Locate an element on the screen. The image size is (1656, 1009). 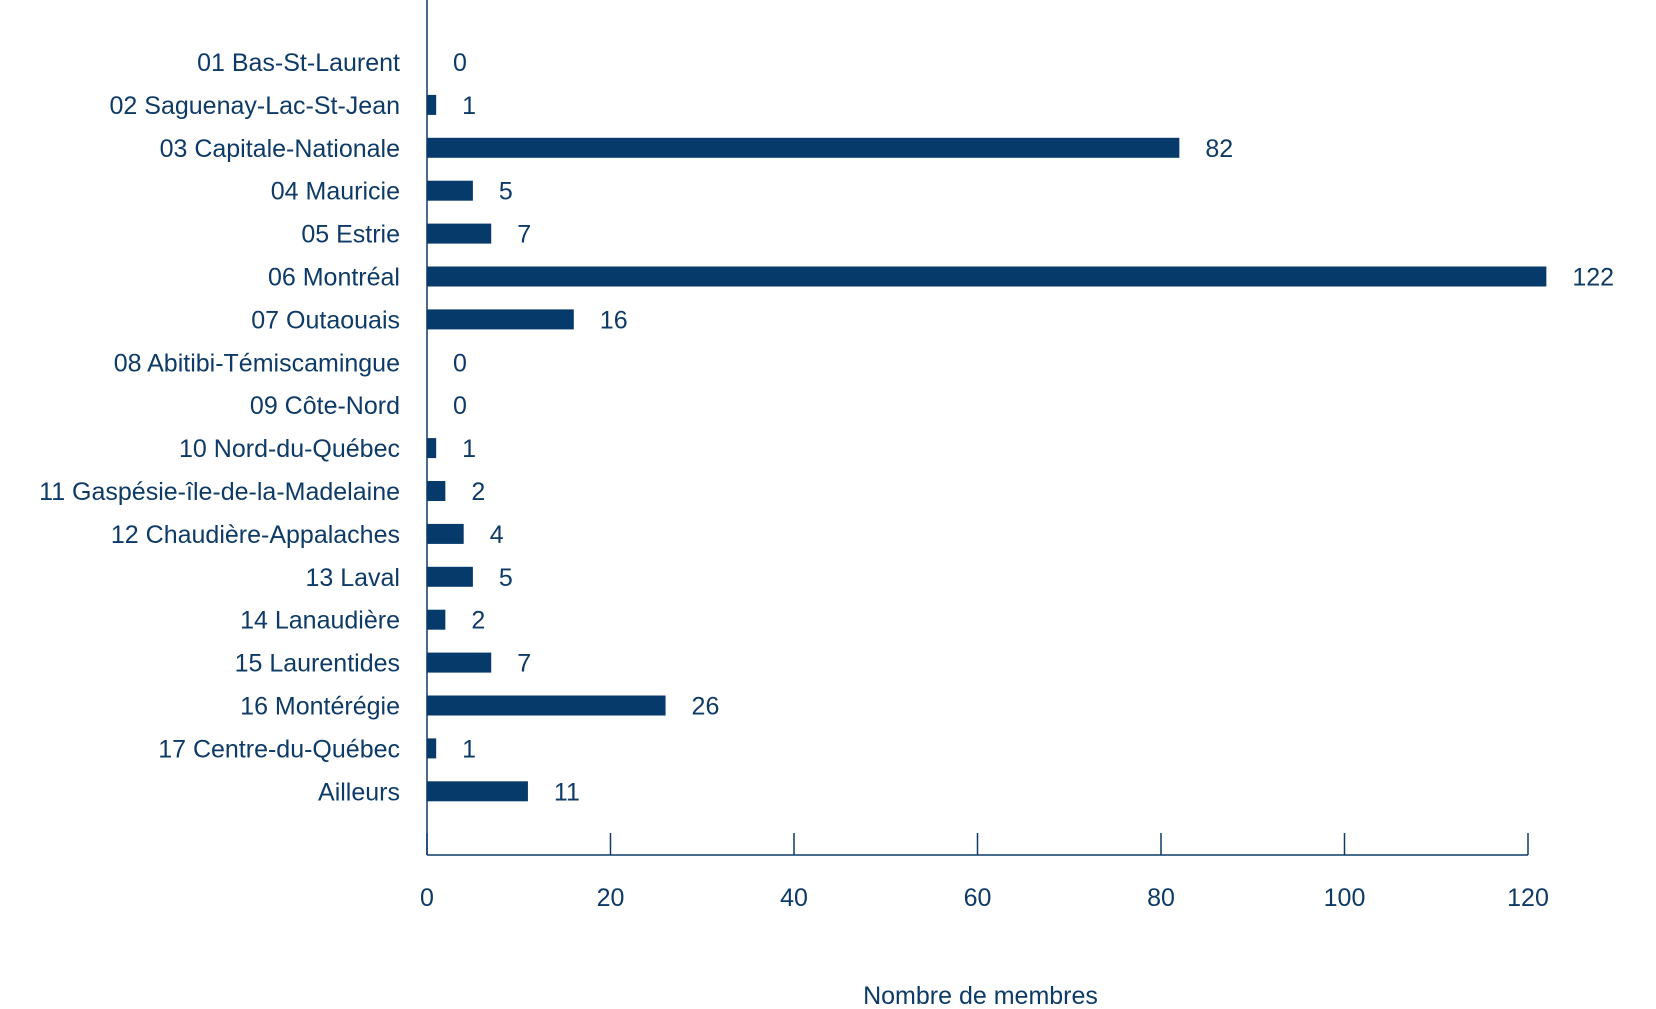
x-ticks-group: 0 20 40 60 80 100 120 is located at coordinates (984, 872).